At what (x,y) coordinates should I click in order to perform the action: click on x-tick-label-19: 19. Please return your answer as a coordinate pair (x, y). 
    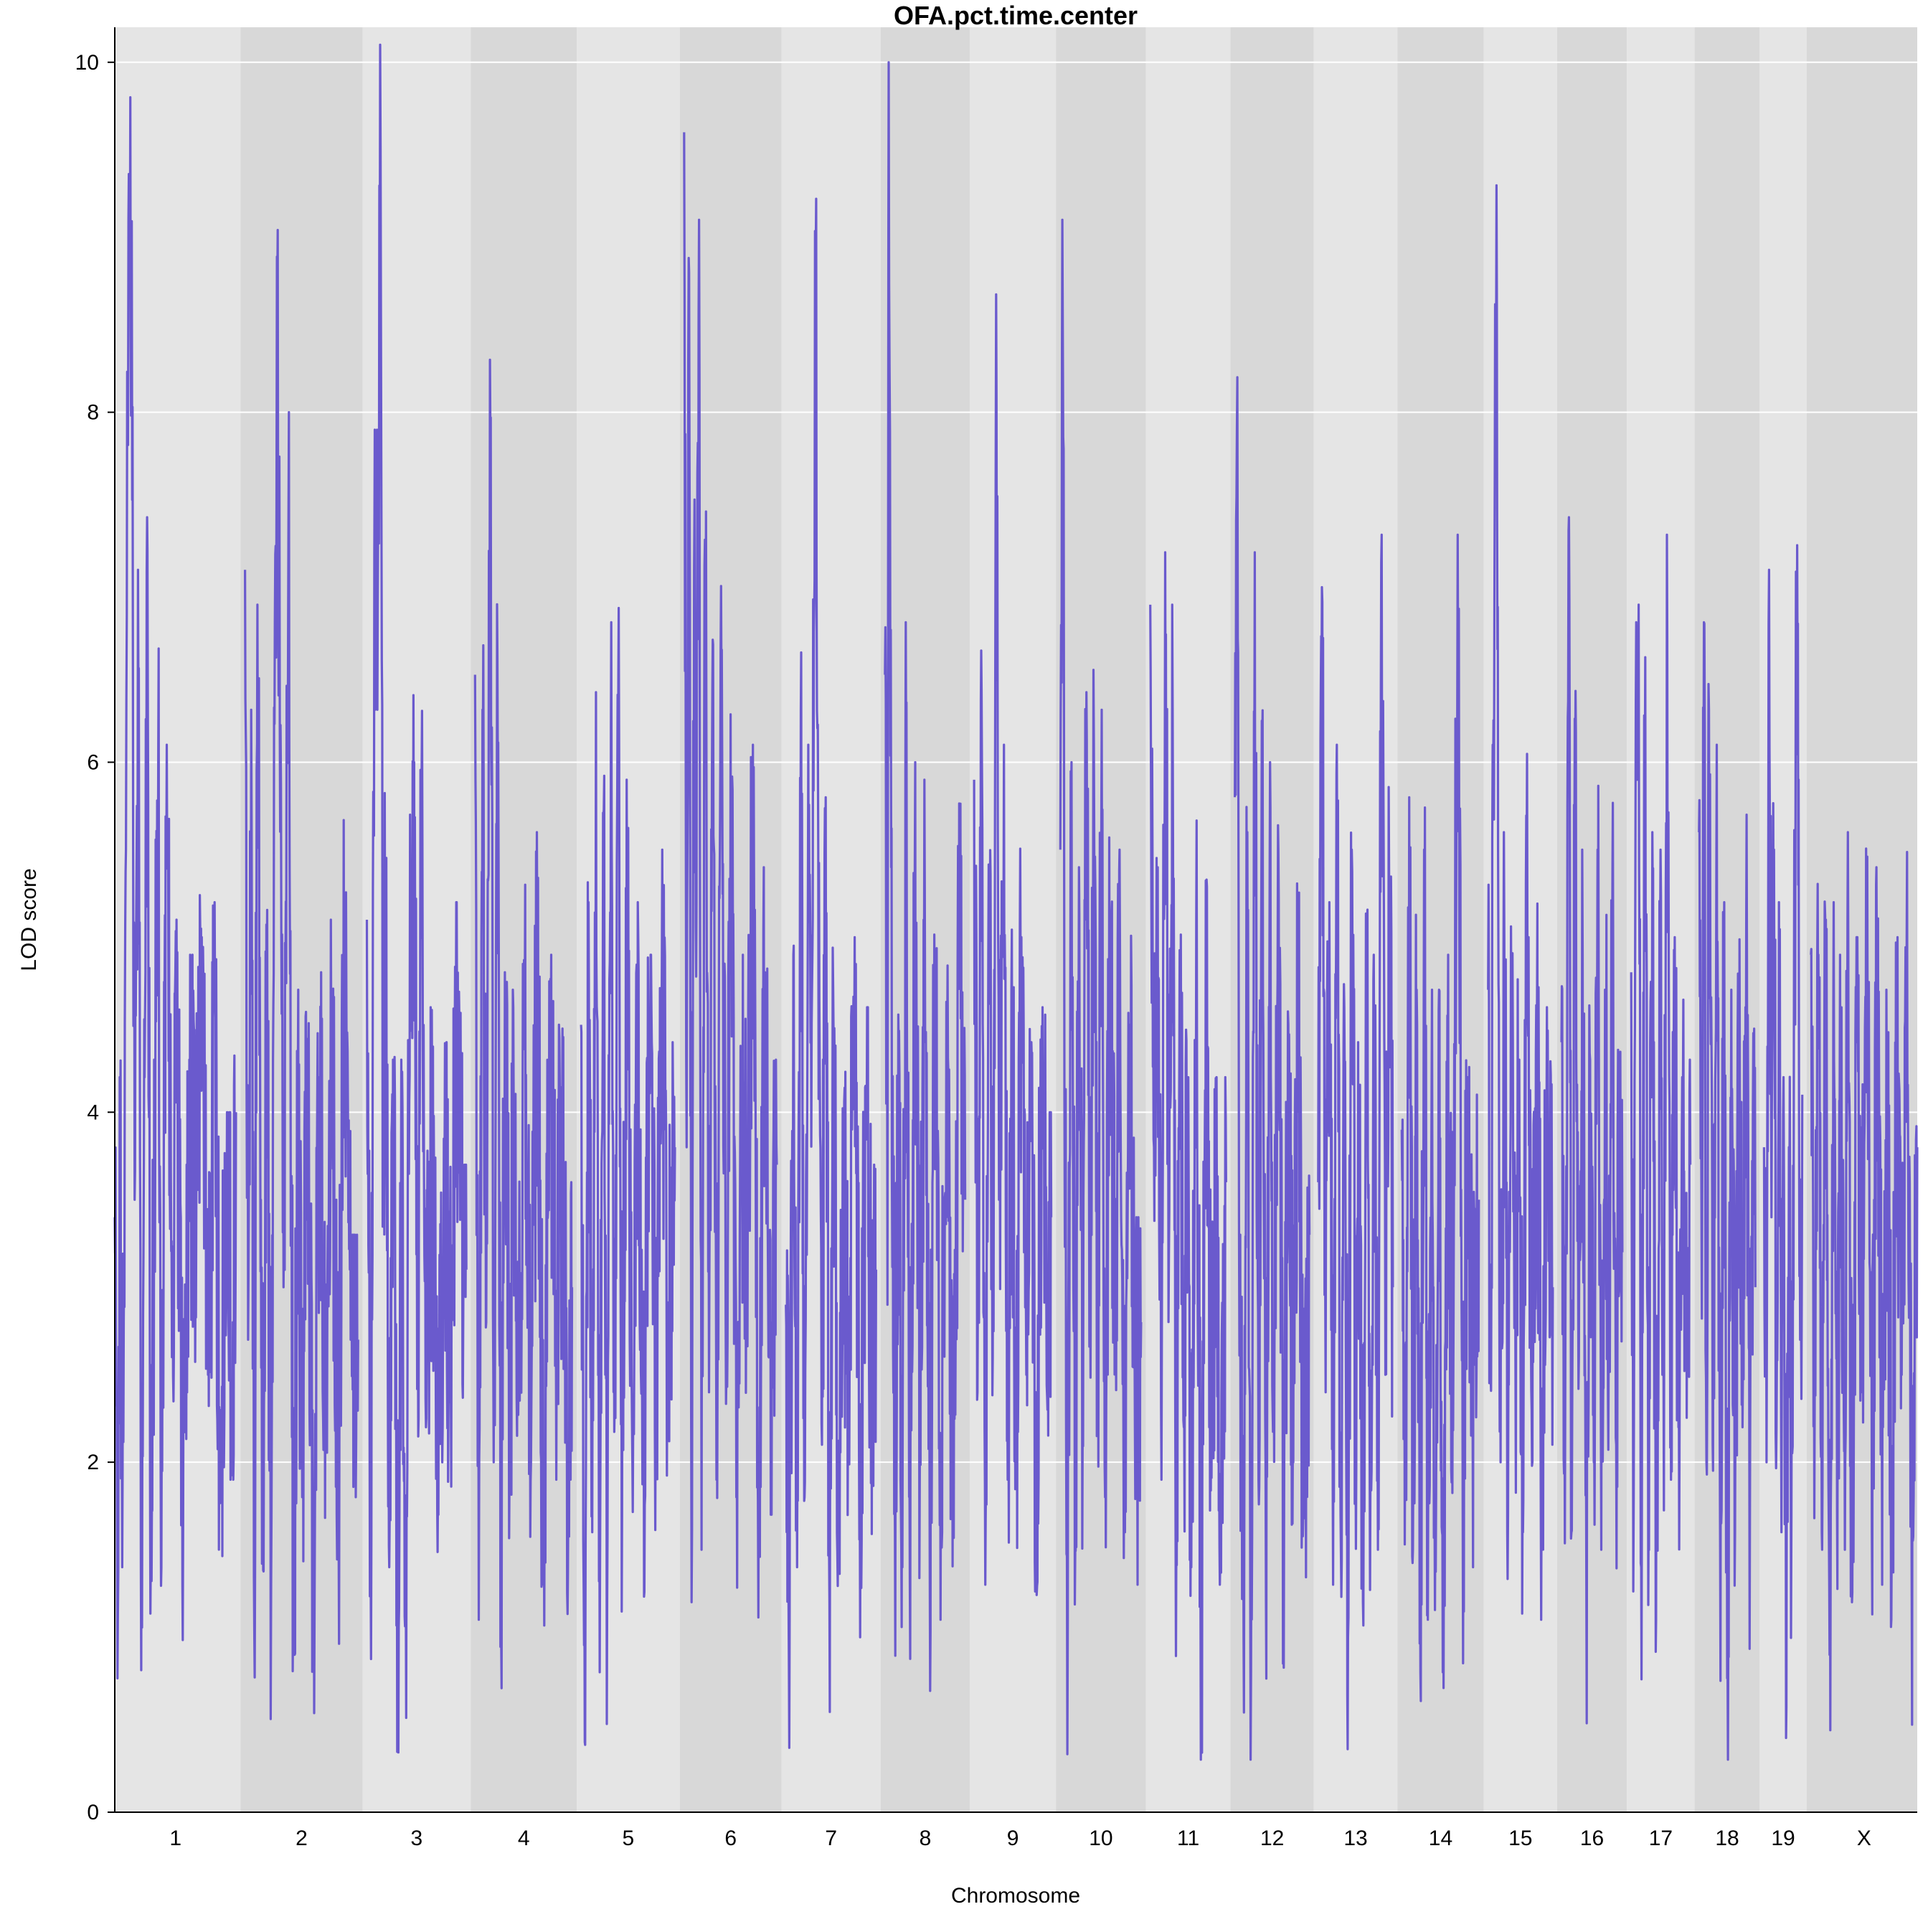
    Looking at the image, I should click on (1783, 1838).